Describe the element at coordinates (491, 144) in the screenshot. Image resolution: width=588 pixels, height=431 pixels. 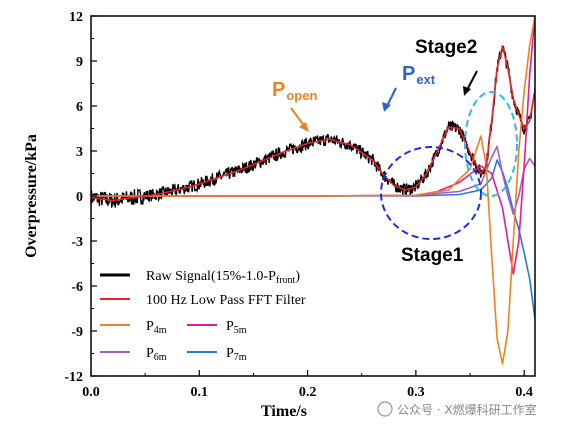
I see `stage2-ellipse` at that location.